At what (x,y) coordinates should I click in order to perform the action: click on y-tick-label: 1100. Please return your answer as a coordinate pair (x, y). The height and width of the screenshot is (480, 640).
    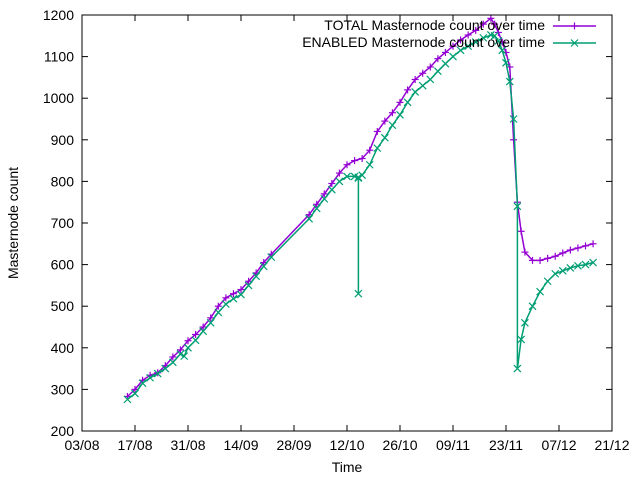
    Looking at the image, I should click on (59, 57).